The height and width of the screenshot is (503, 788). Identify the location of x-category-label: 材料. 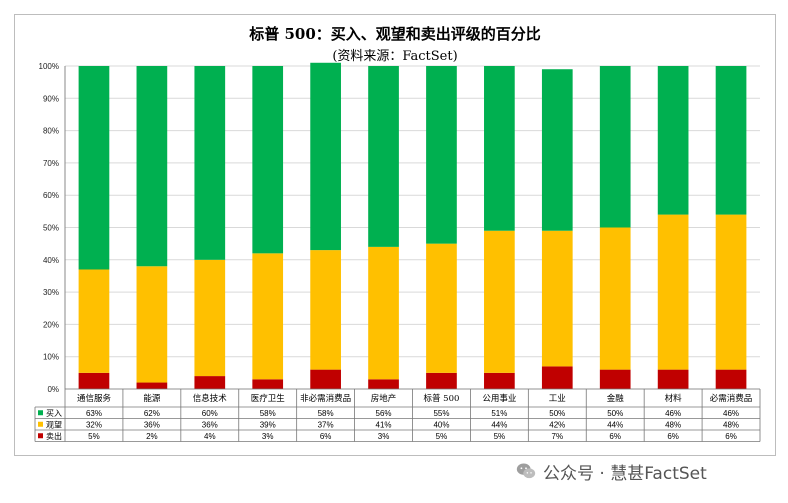
(674, 398).